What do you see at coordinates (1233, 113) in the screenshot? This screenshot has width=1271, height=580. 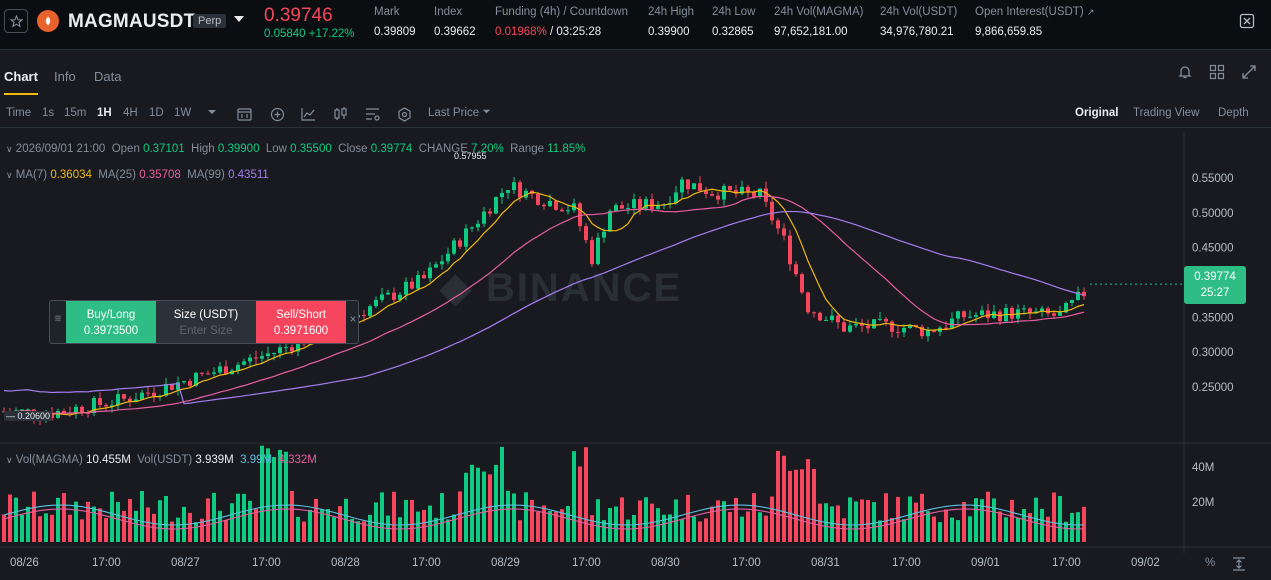 I see `view-depth: Depth` at bounding box center [1233, 113].